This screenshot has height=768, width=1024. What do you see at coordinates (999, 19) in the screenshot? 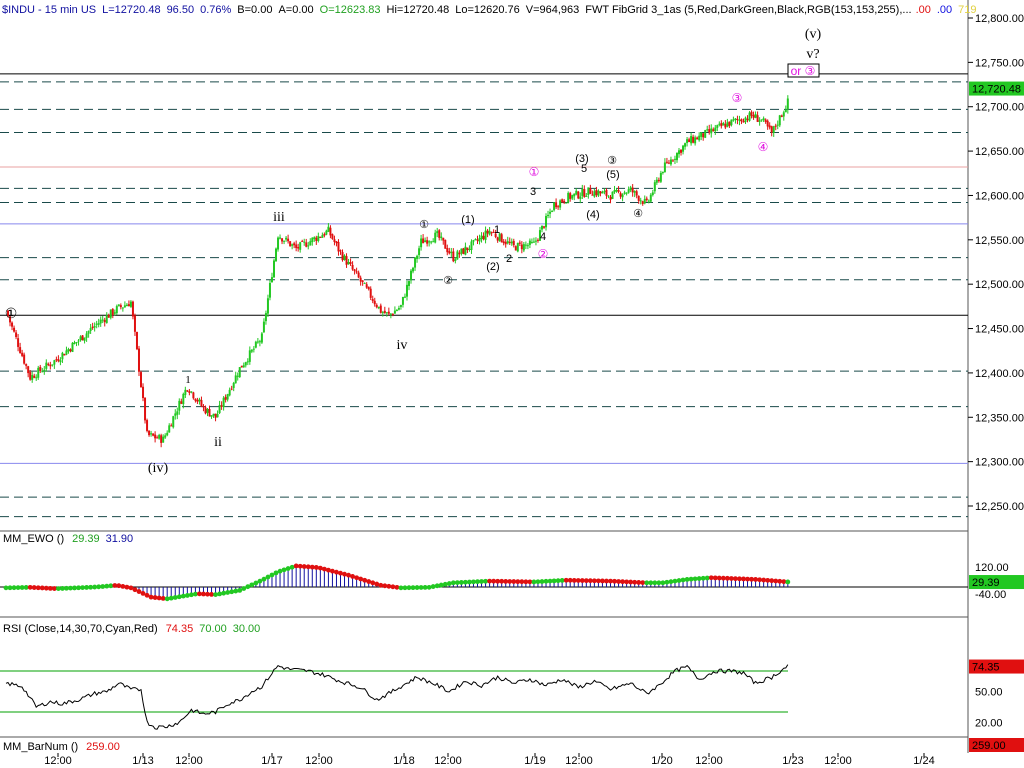
I see `price-tick-label: 12,800.00` at bounding box center [999, 19].